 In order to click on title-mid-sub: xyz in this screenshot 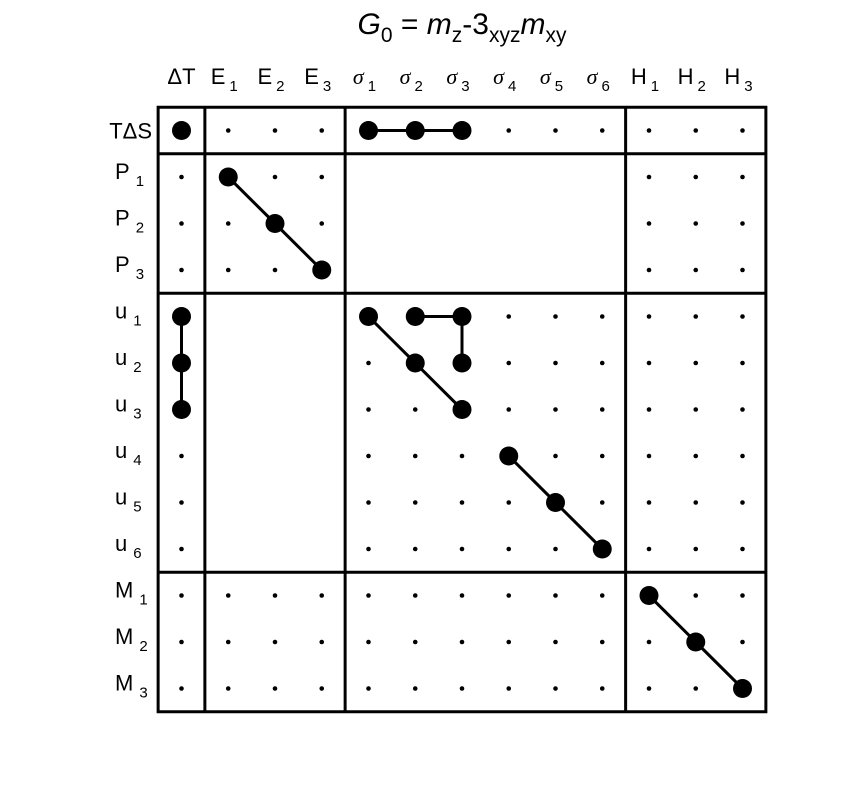, I will do `click(505, 35)`.